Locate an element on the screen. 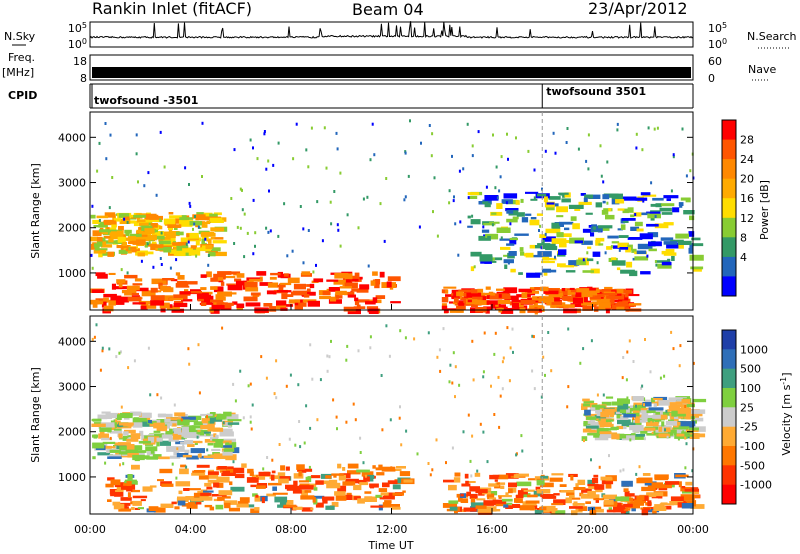 Image resolution: width=800 pixels, height=554 pixels. freq-nave-band is located at coordinates (391, 72).